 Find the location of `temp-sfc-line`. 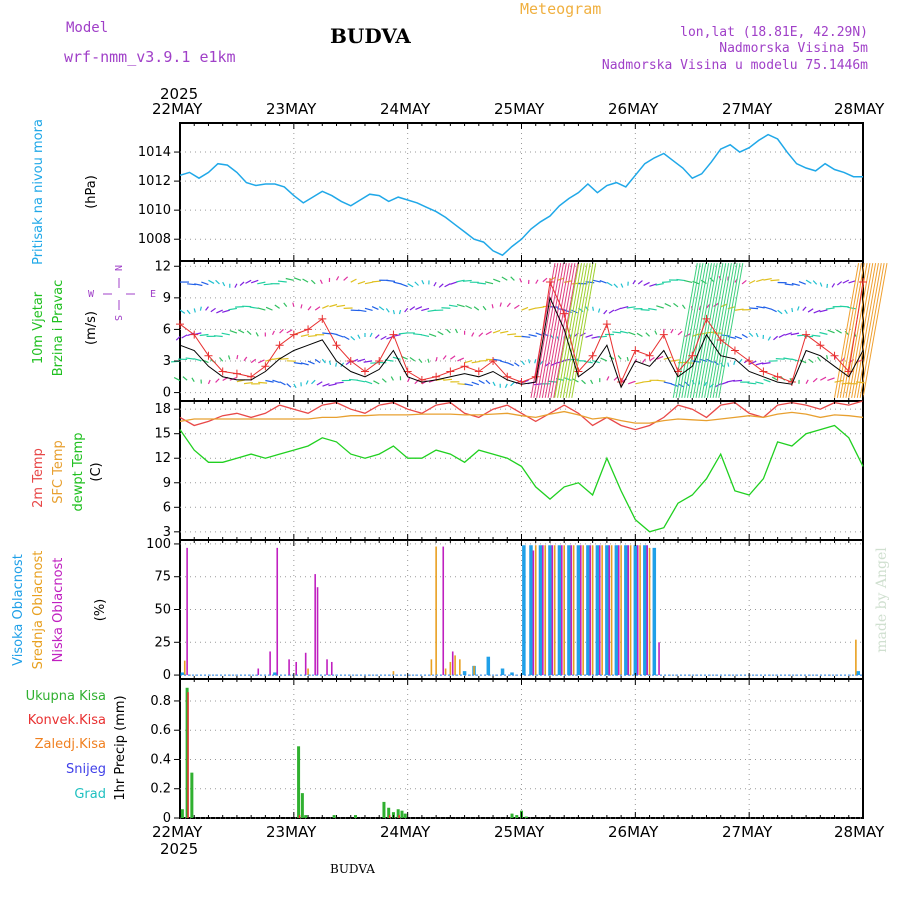

temp-sfc-line is located at coordinates (521, 417).